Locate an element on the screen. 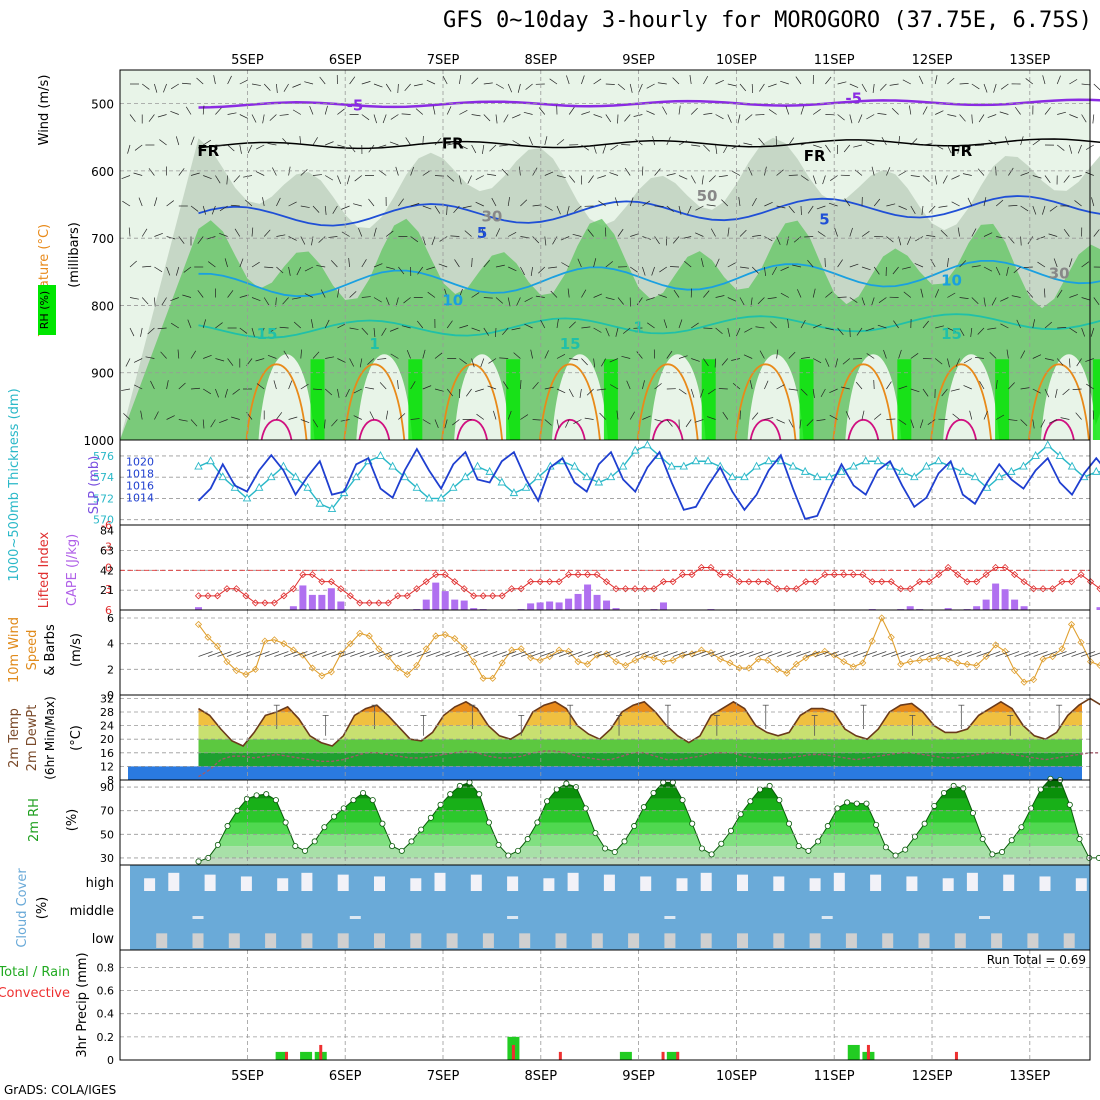  precip-convective-bar is located at coordinates (560, 1055).